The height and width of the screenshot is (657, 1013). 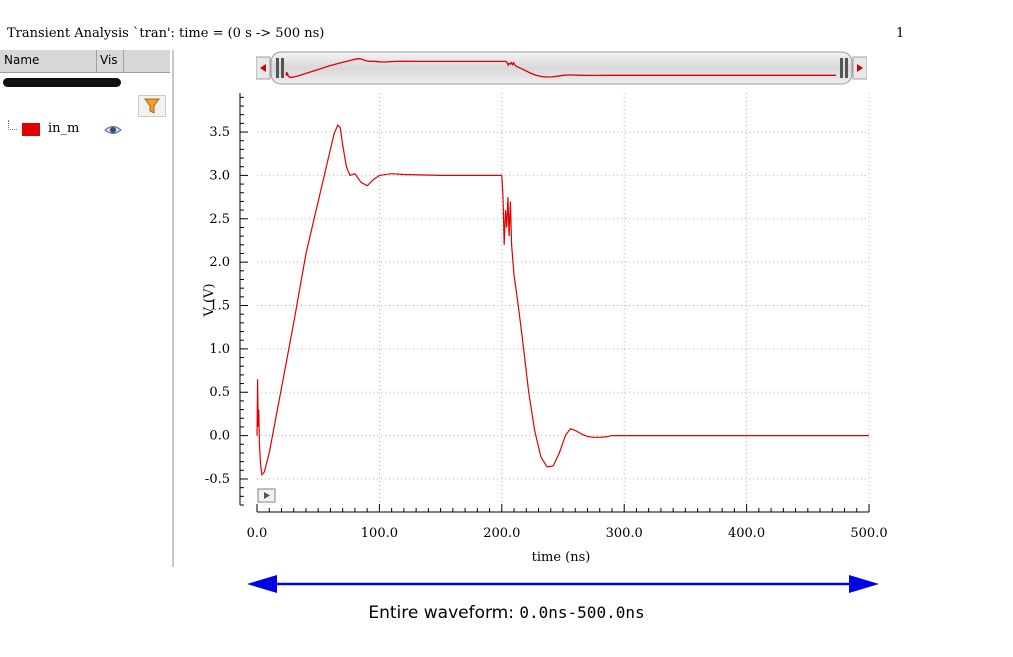 What do you see at coordinates (217, 479) in the screenshot?
I see `y-tick-label: -0.5` at bounding box center [217, 479].